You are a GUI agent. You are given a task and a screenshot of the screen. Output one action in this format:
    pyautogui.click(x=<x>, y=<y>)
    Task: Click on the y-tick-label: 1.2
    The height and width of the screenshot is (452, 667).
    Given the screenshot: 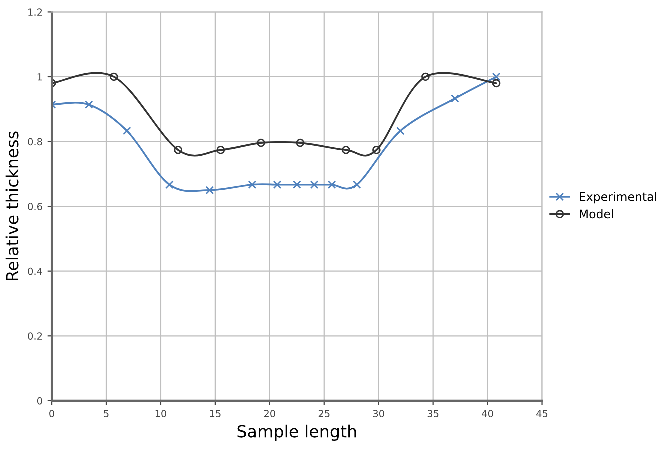 What is the action you would take?
    pyautogui.click(x=35, y=12)
    